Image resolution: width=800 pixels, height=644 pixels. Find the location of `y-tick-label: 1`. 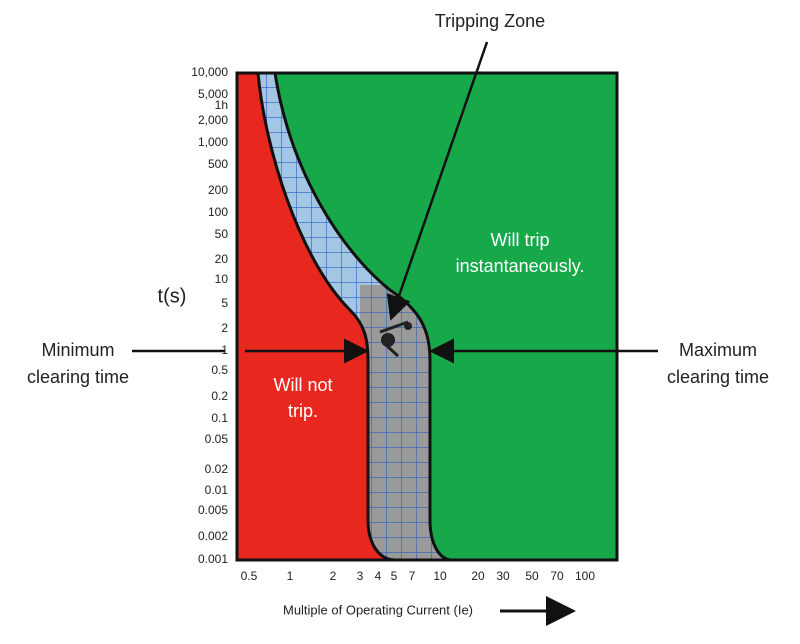

y-tick-label: 1 is located at coordinates (224, 350).